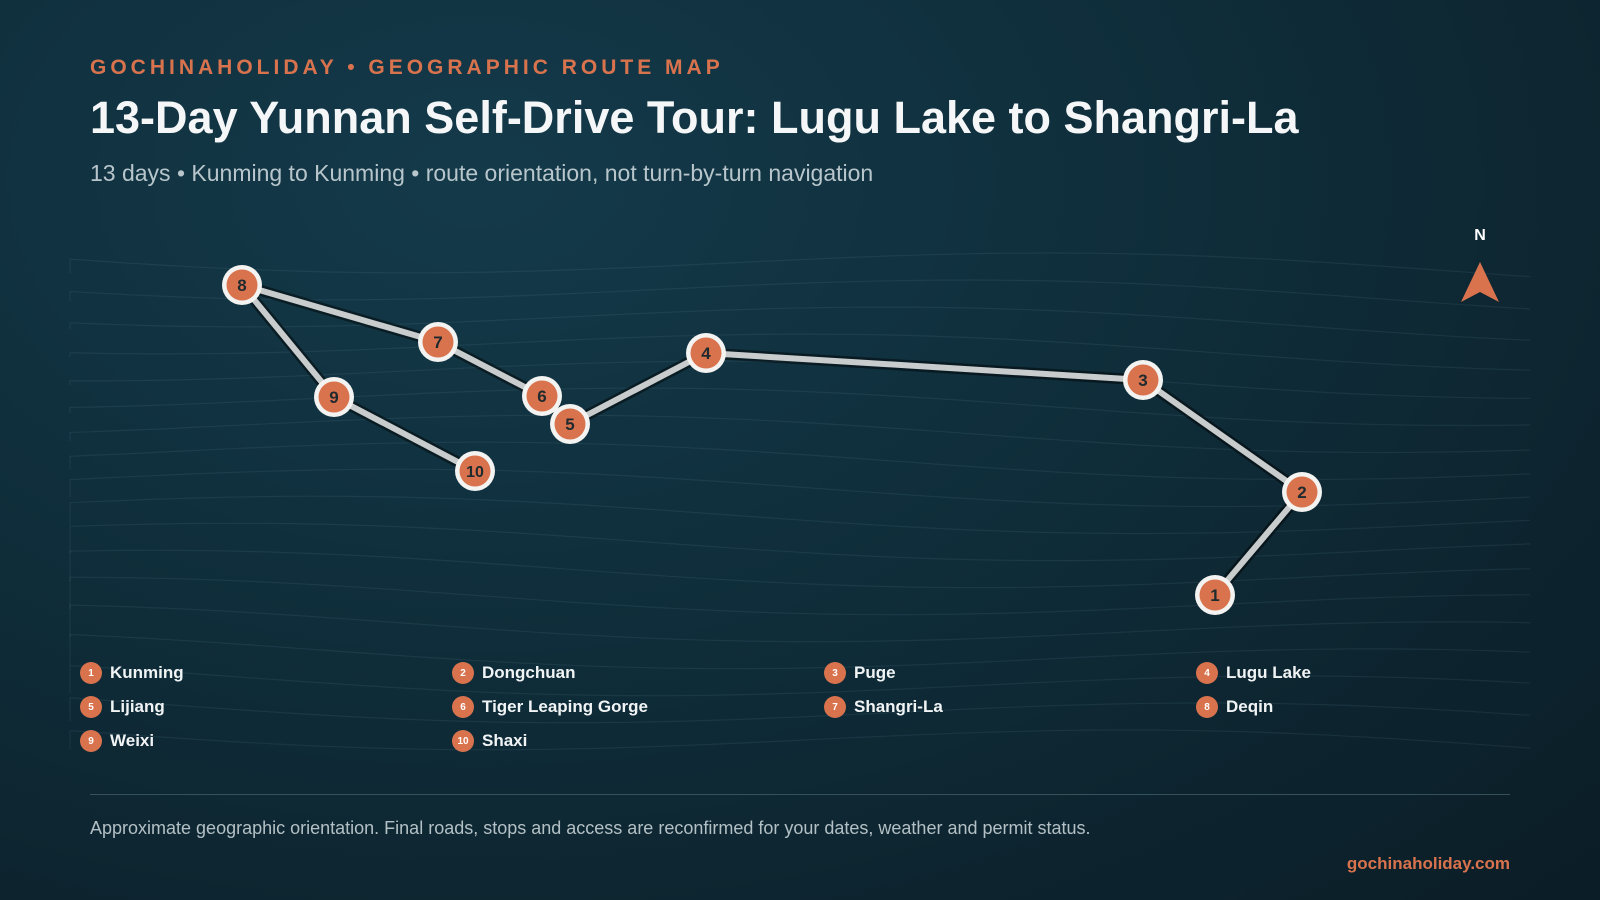 This screenshot has width=1600, height=900. Describe the element at coordinates (875, 672) in the screenshot. I see `legend-stop-name: Puge` at that location.